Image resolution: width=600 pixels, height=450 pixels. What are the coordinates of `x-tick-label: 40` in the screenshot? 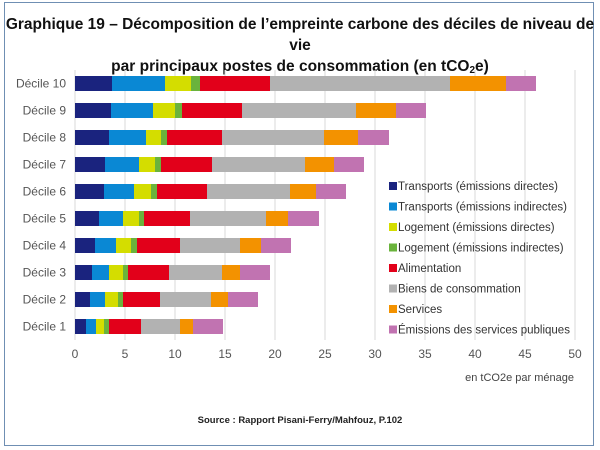 It's located at (475, 354).